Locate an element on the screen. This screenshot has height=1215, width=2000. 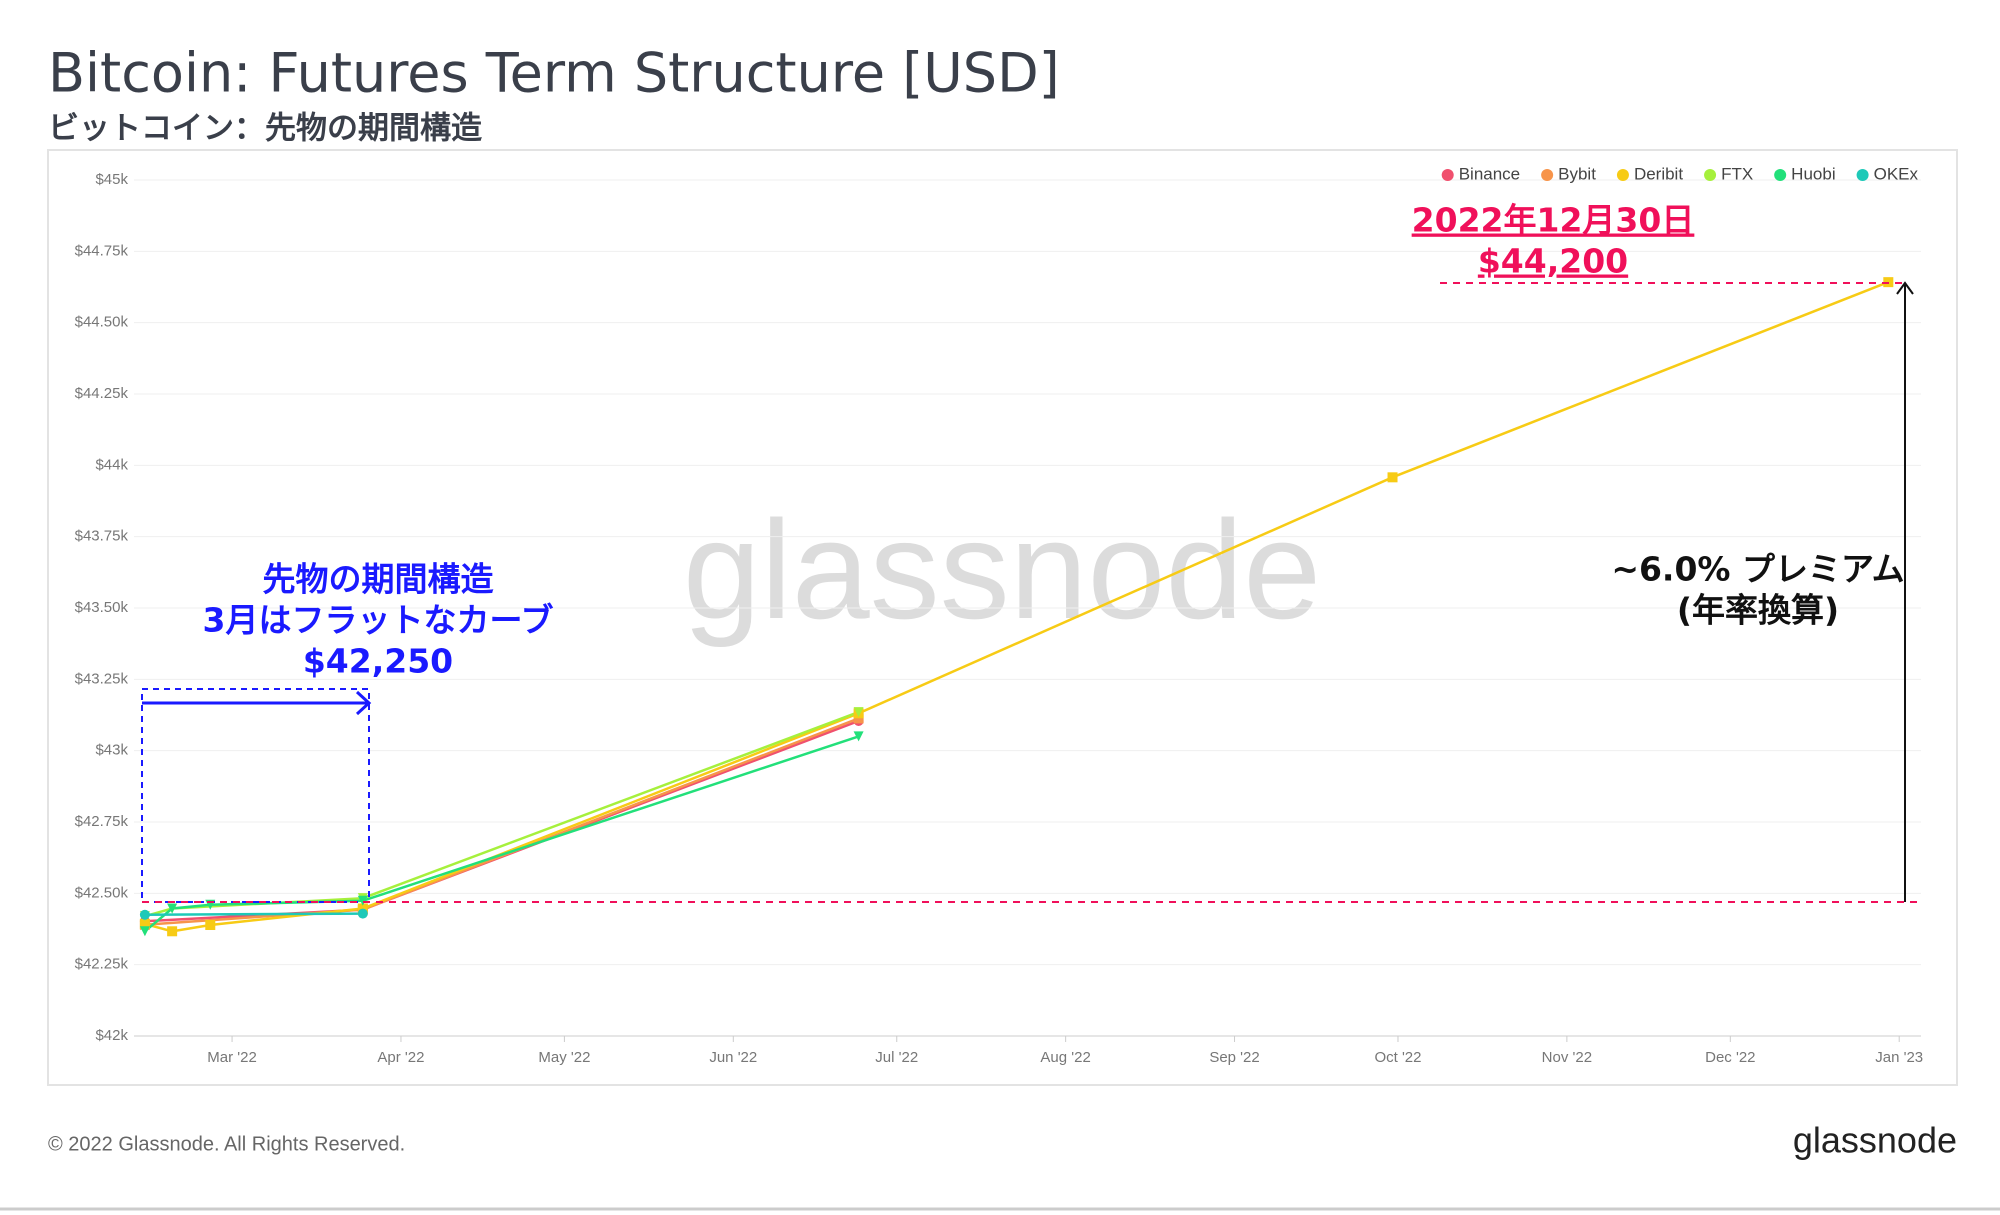
logo: glassnode is located at coordinates (1875, 1140).